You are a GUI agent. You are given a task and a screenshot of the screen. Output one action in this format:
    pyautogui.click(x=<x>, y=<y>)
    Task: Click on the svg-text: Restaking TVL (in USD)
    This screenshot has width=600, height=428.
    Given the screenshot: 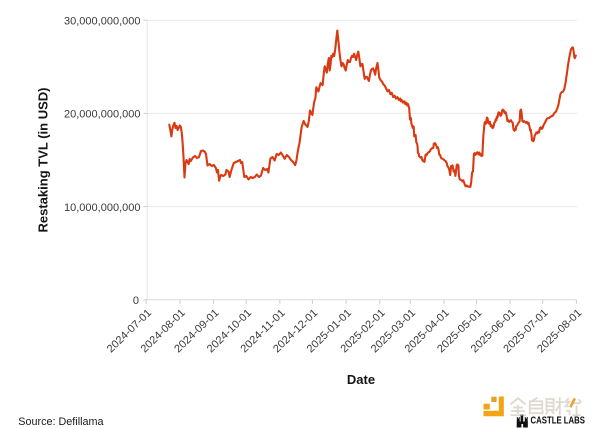 What is the action you would take?
    pyautogui.click(x=43, y=160)
    